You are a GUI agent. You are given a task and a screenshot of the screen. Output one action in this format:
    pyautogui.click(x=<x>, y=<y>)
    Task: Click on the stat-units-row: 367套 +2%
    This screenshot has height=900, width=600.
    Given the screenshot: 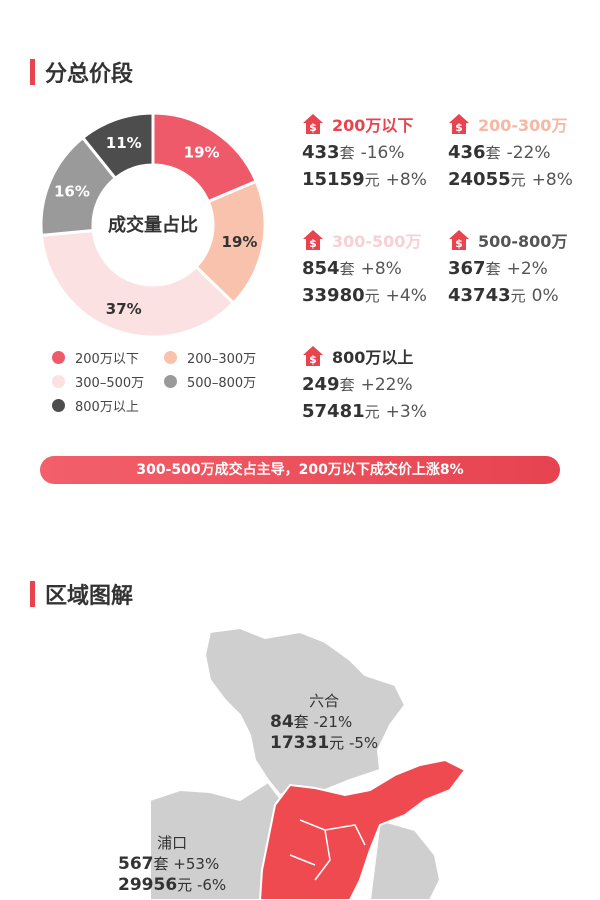 What is the action you would take?
    pyautogui.click(x=523, y=268)
    